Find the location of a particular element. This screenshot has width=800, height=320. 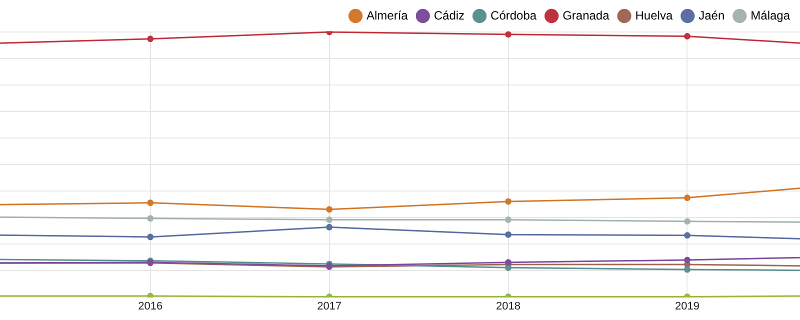

x-tick-label: 2019 is located at coordinates (687, 306).